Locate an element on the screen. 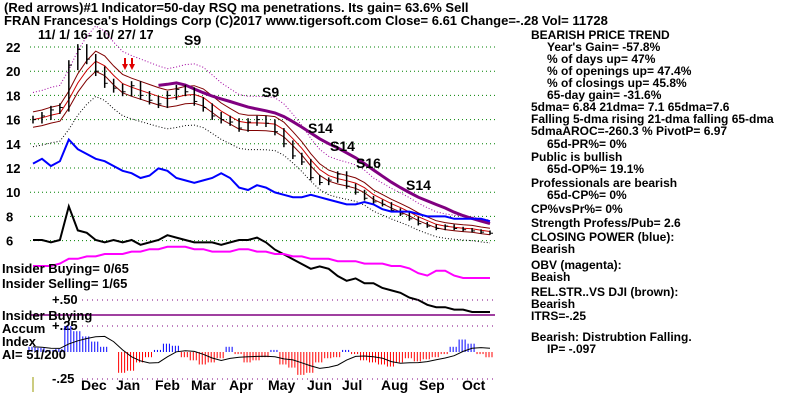  stat-line: Professionals are bearish is located at coordinates (604, 183).